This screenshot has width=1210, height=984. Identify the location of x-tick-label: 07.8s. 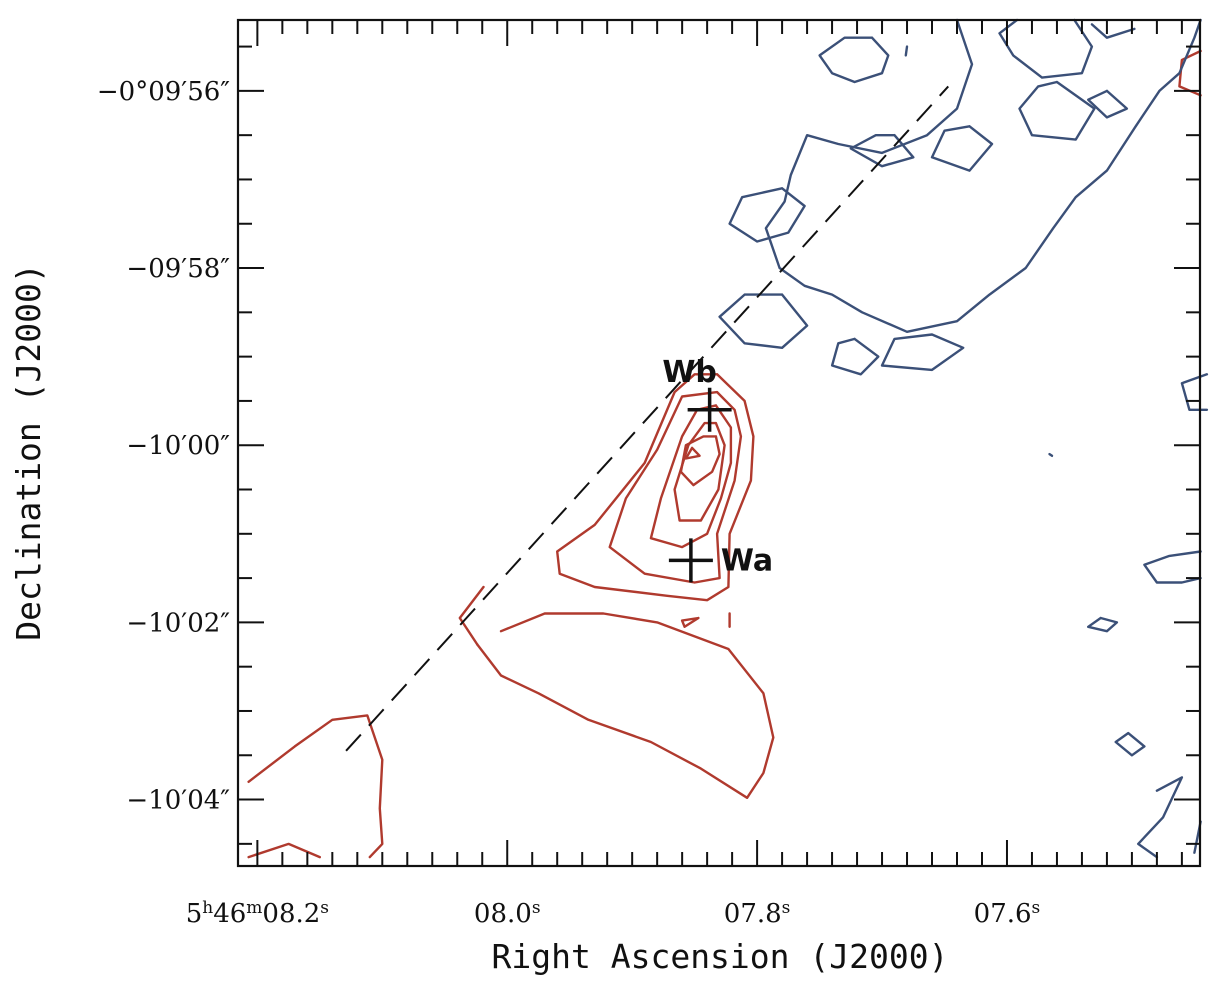
(757, 913).